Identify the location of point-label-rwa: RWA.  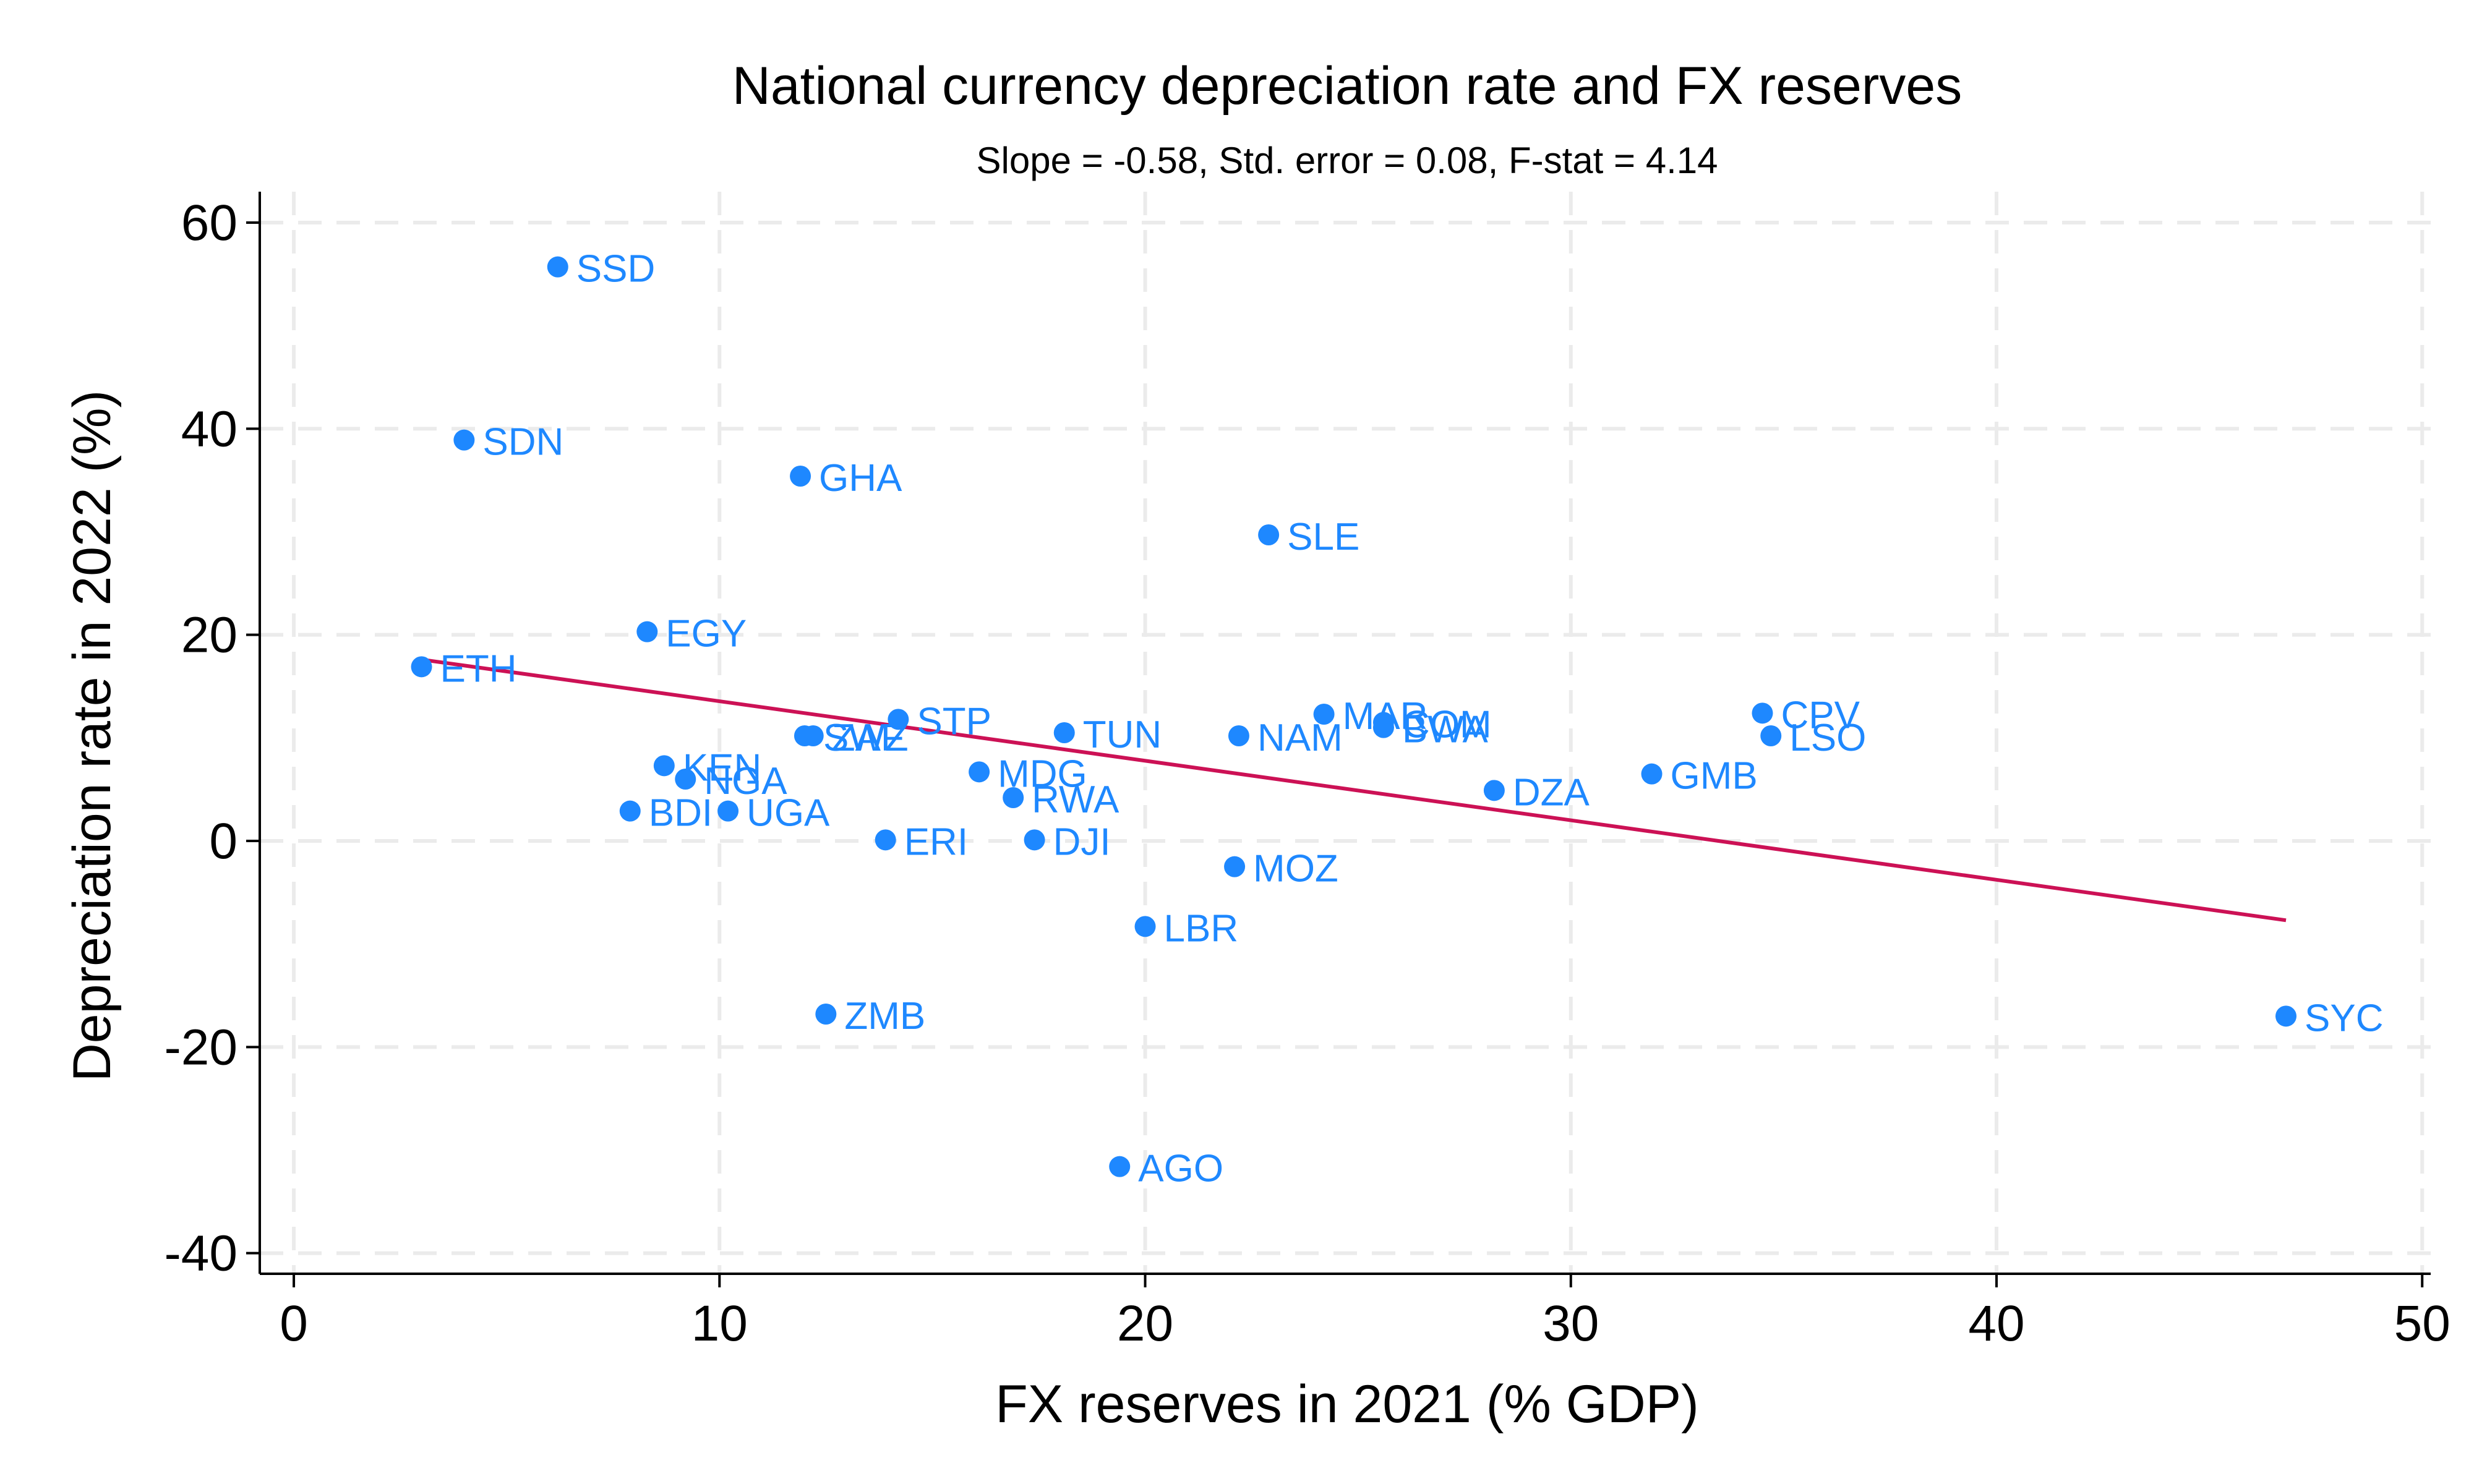
(1075, 799).